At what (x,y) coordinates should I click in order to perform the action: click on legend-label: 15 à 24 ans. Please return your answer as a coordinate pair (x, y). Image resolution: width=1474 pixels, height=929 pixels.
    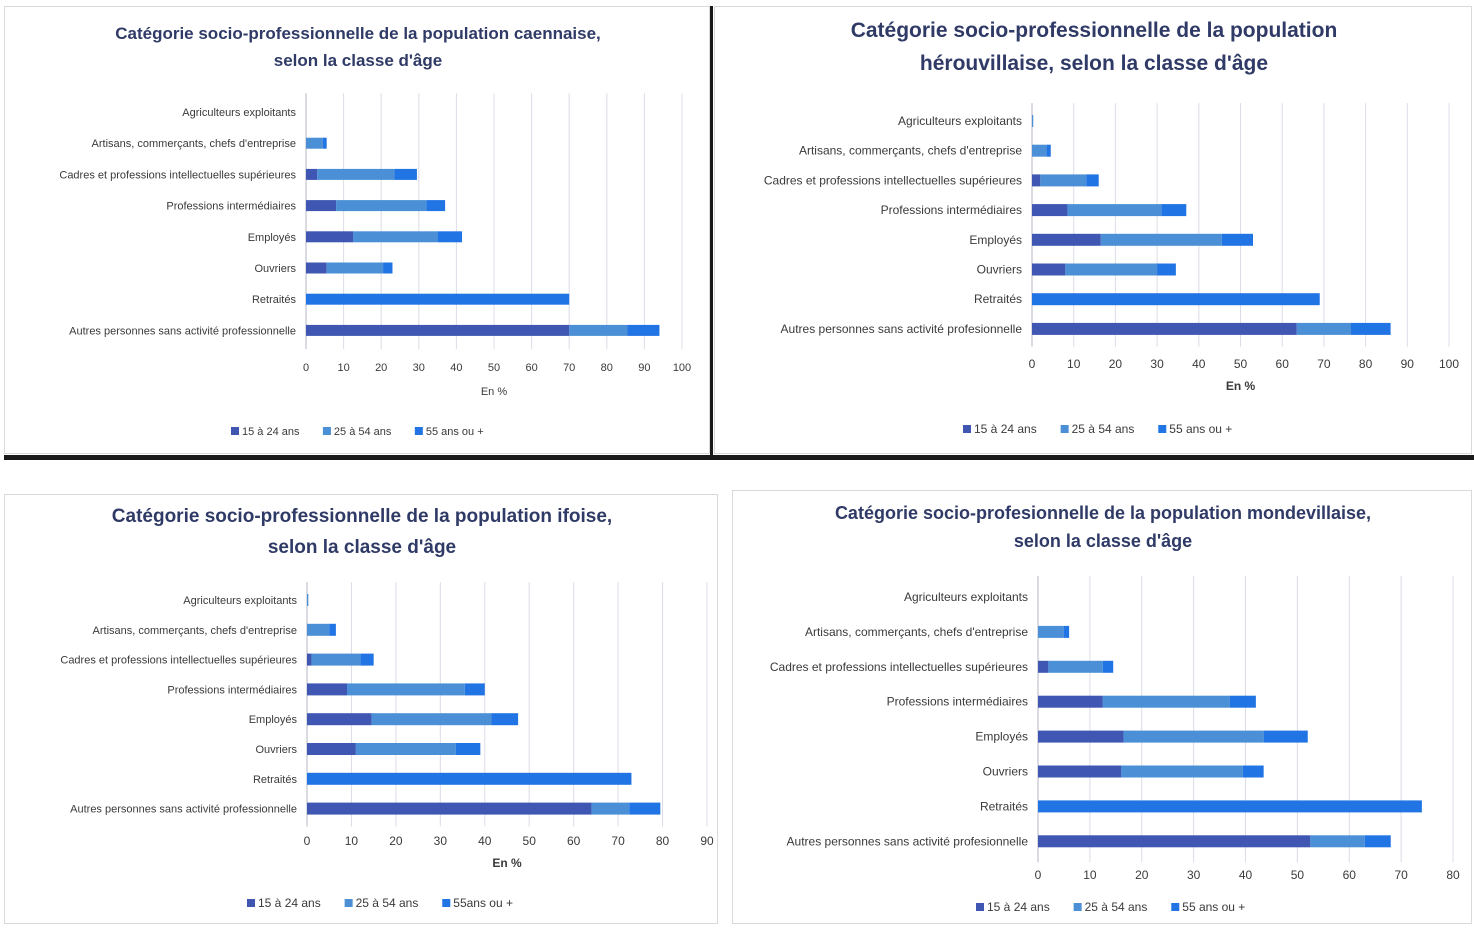
    Looking at the image, I should click on (271, 432).